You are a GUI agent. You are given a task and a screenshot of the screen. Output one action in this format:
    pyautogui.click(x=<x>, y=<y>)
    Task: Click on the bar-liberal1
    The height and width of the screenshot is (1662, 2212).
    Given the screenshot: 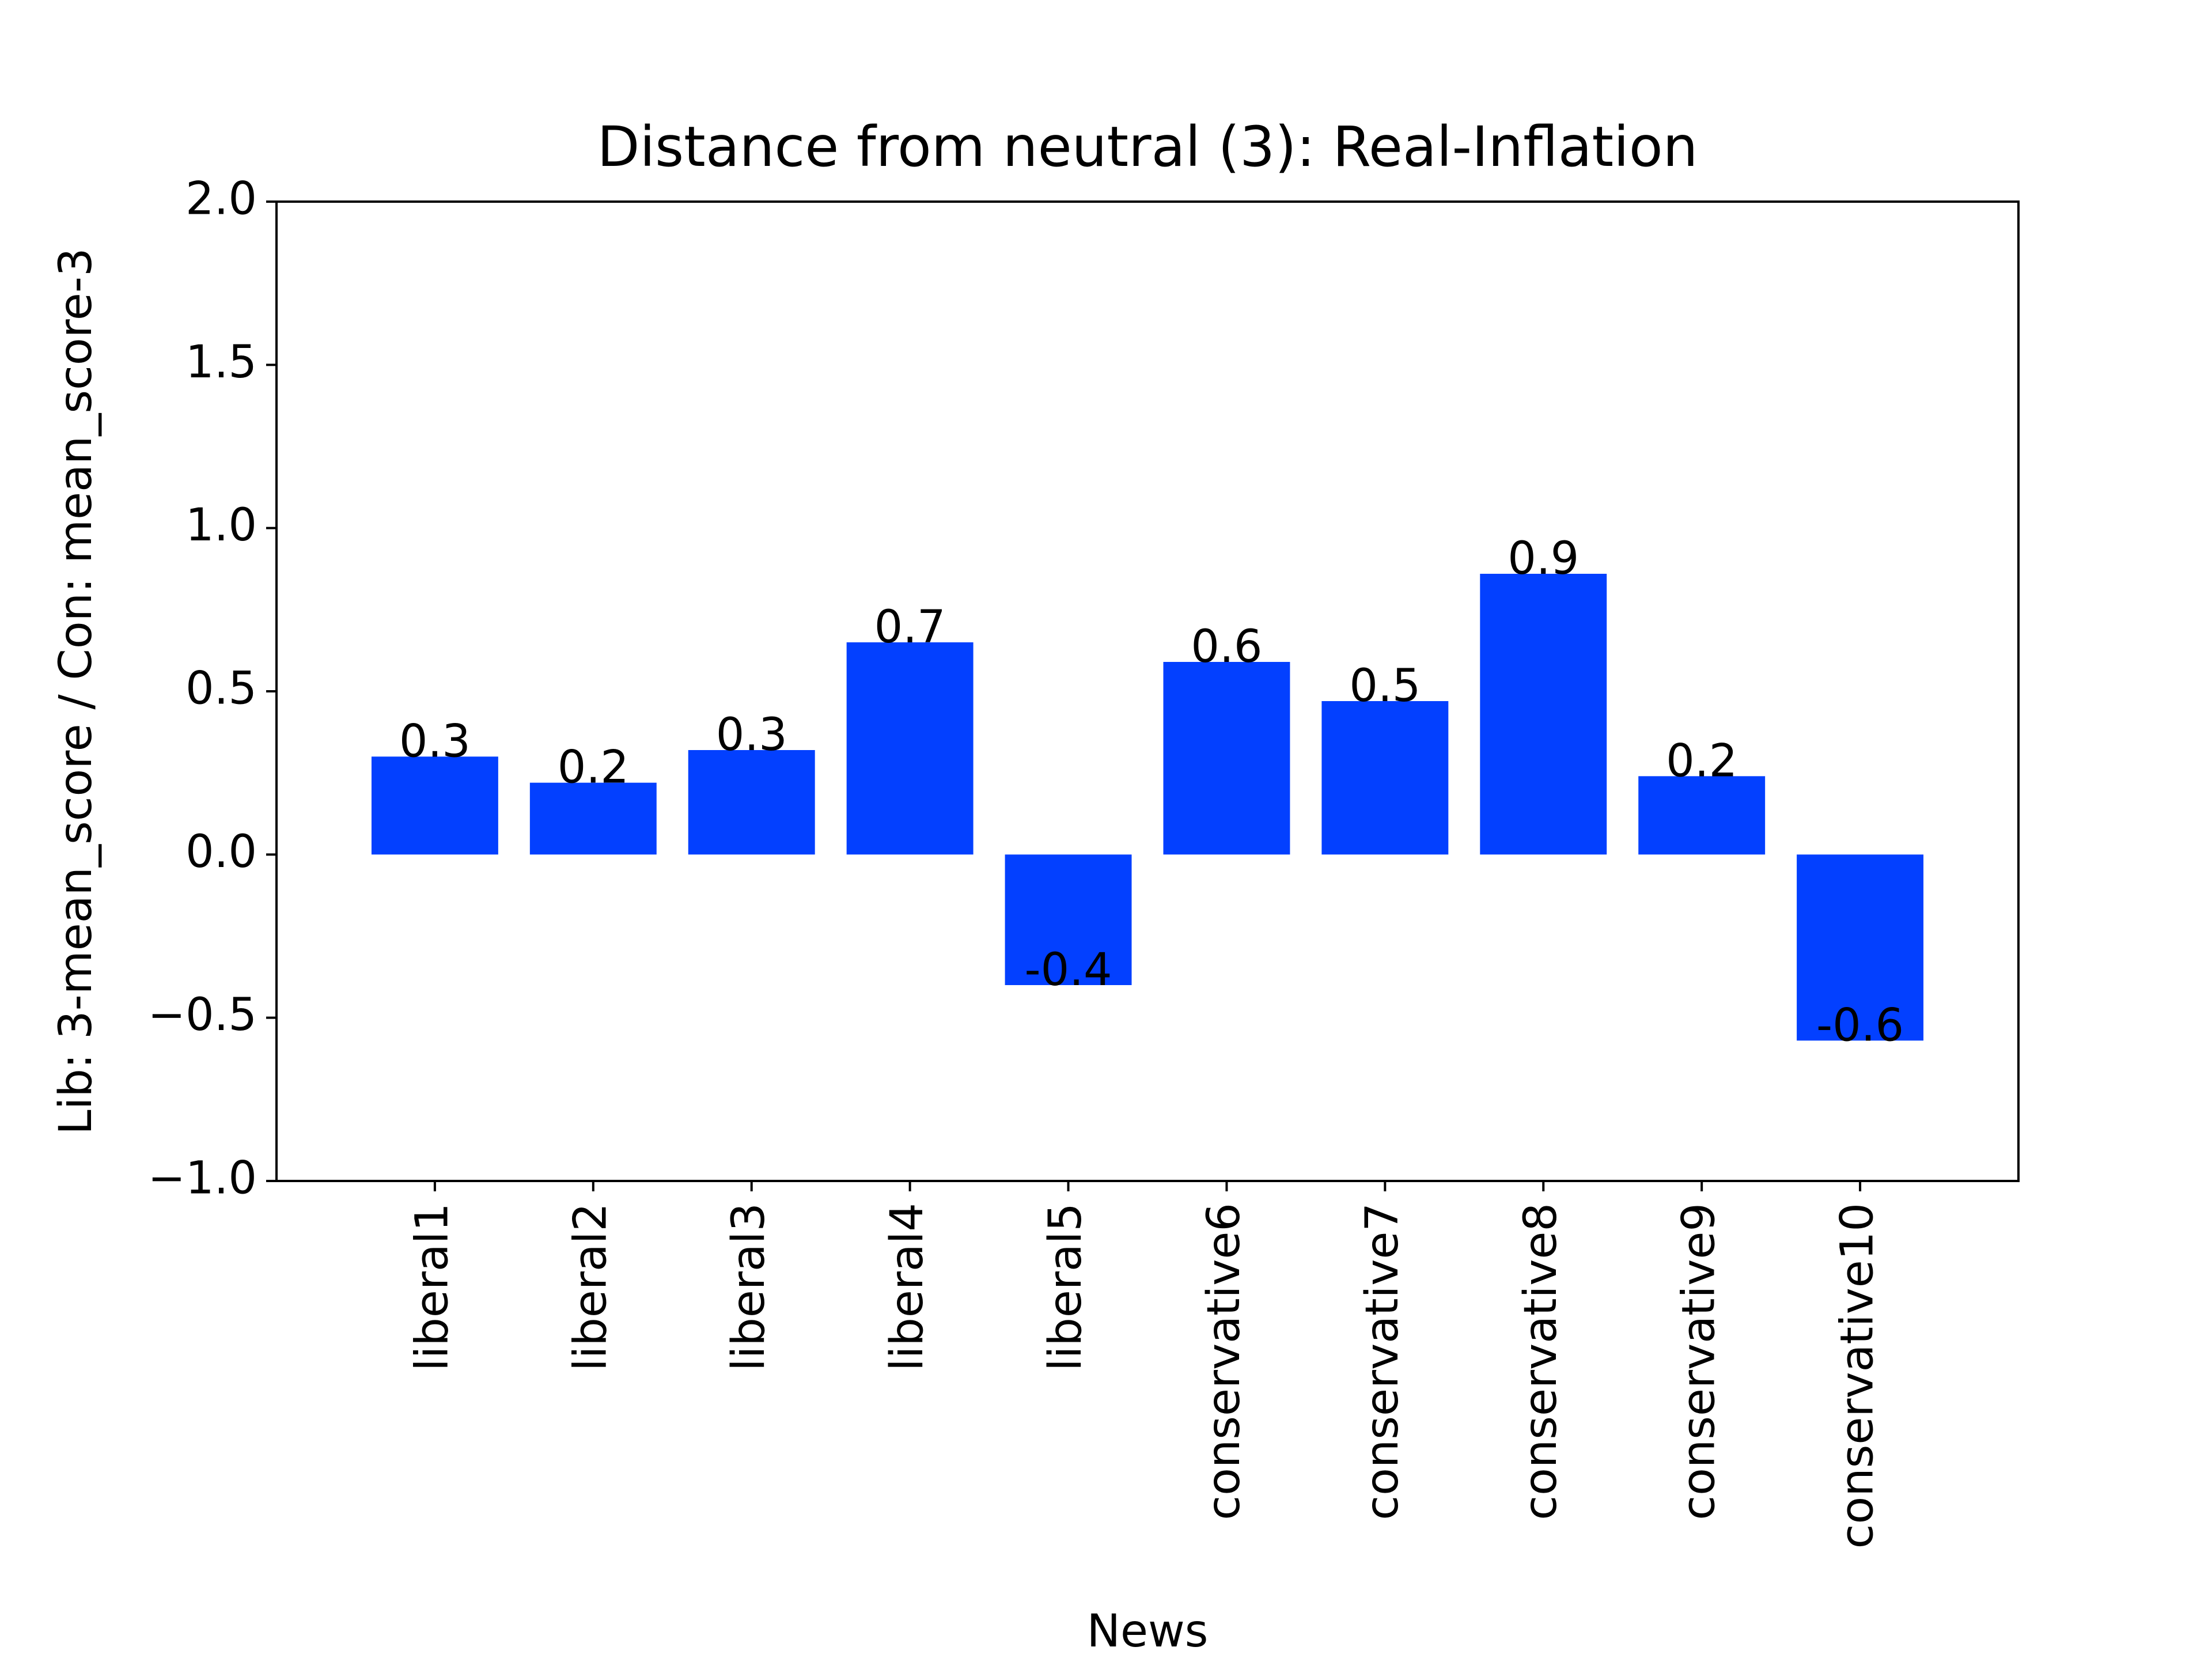 What is the action you would take?
    pyautogui.click(x=434, y=805)
    